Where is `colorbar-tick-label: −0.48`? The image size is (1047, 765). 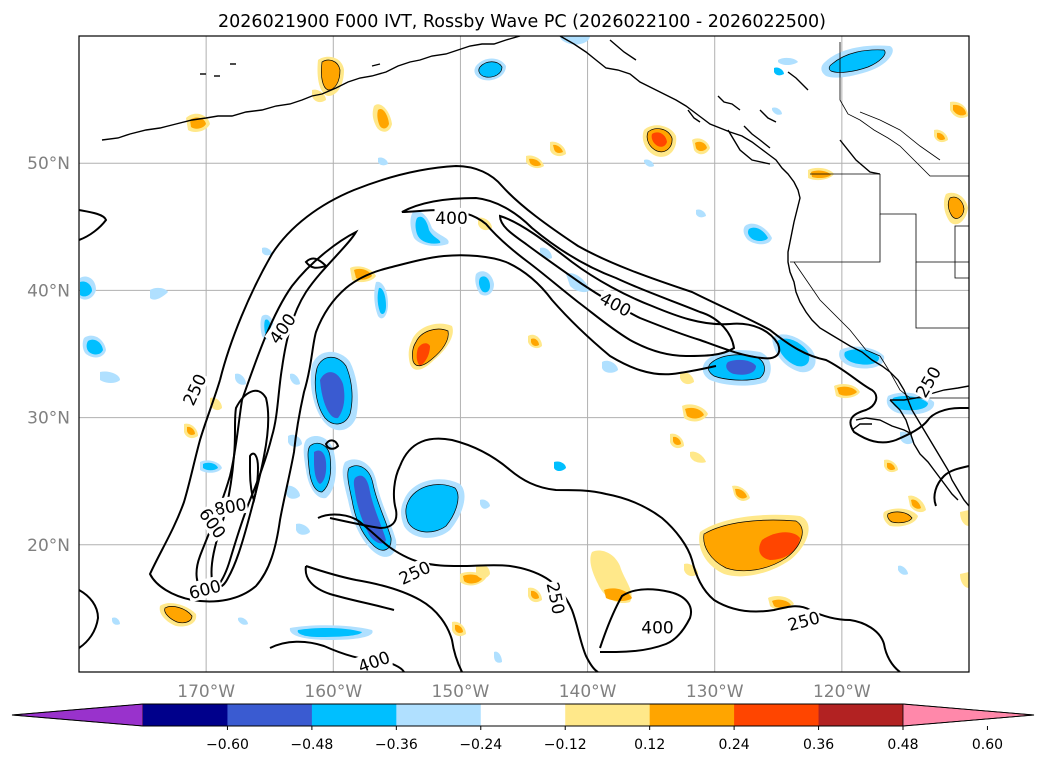
colorbar-tick-label: −0.48 is located at coordinates (311, 745).